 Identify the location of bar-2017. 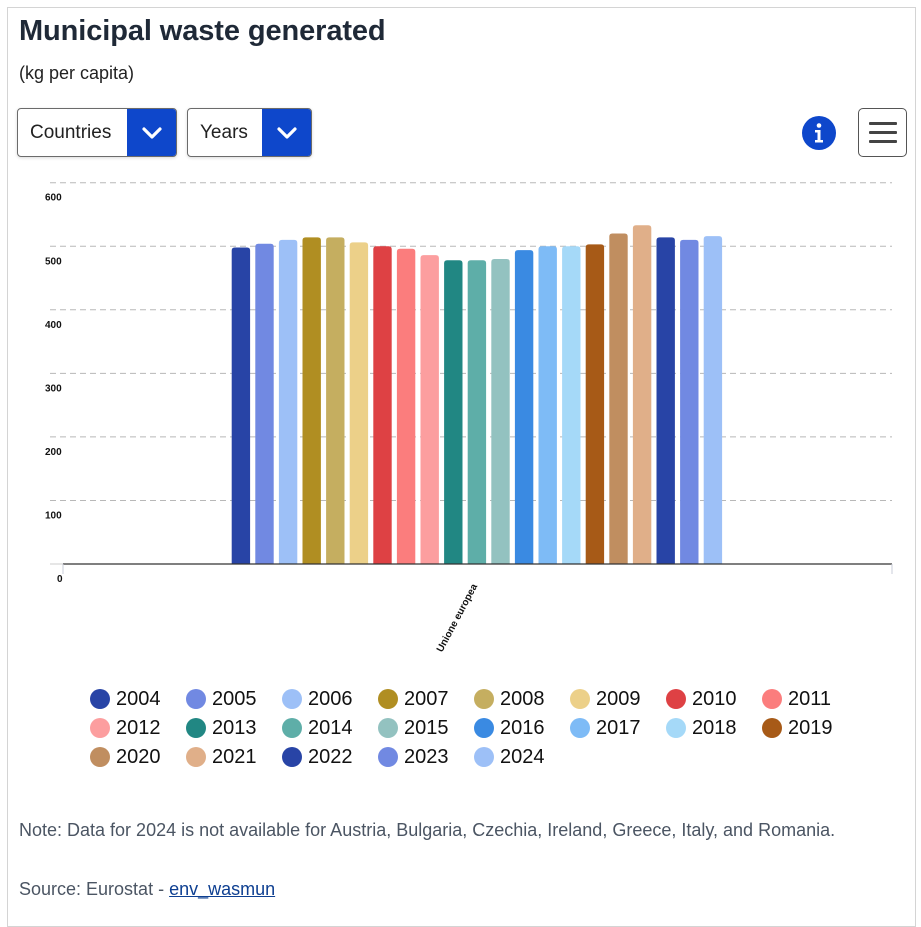
(547, 405).